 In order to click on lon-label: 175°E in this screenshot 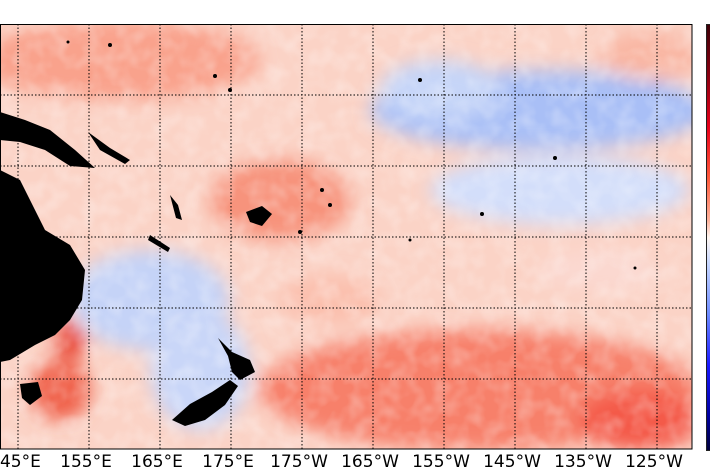, I will do `click(228, 462)`.